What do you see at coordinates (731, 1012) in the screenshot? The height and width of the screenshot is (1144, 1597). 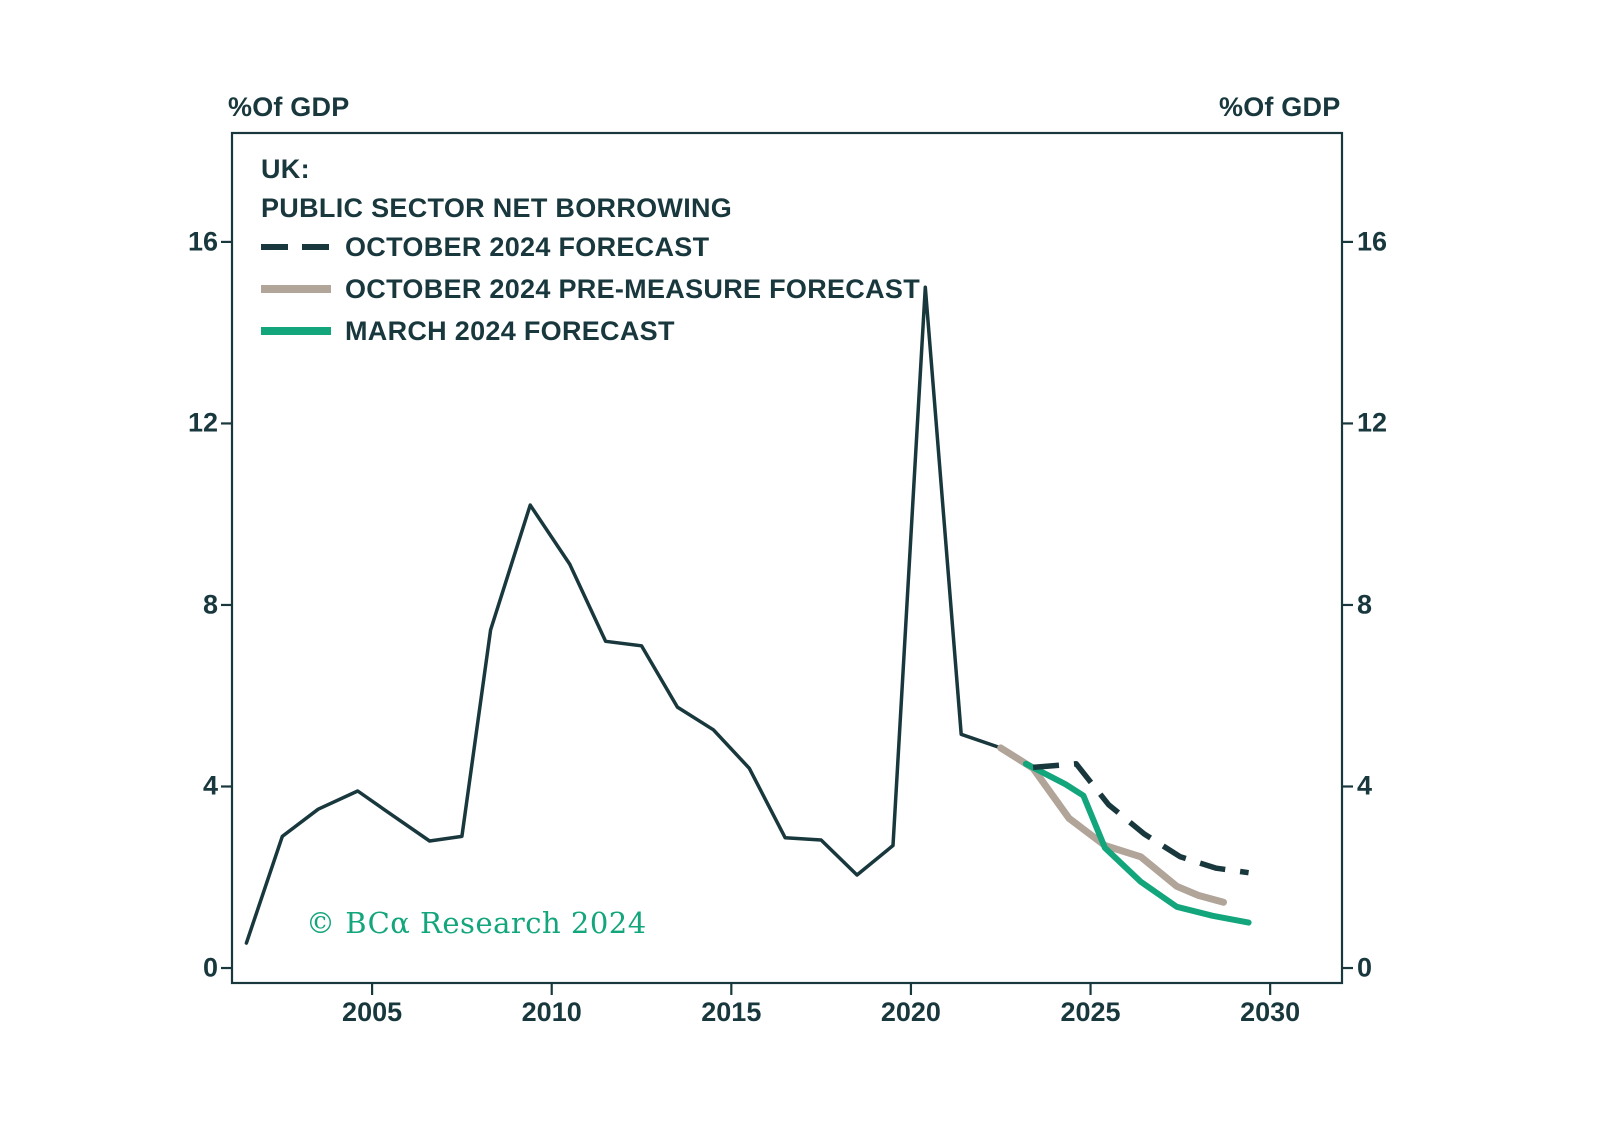 I see `x-tick-label: 2015` at bounding box center [731, 1012].